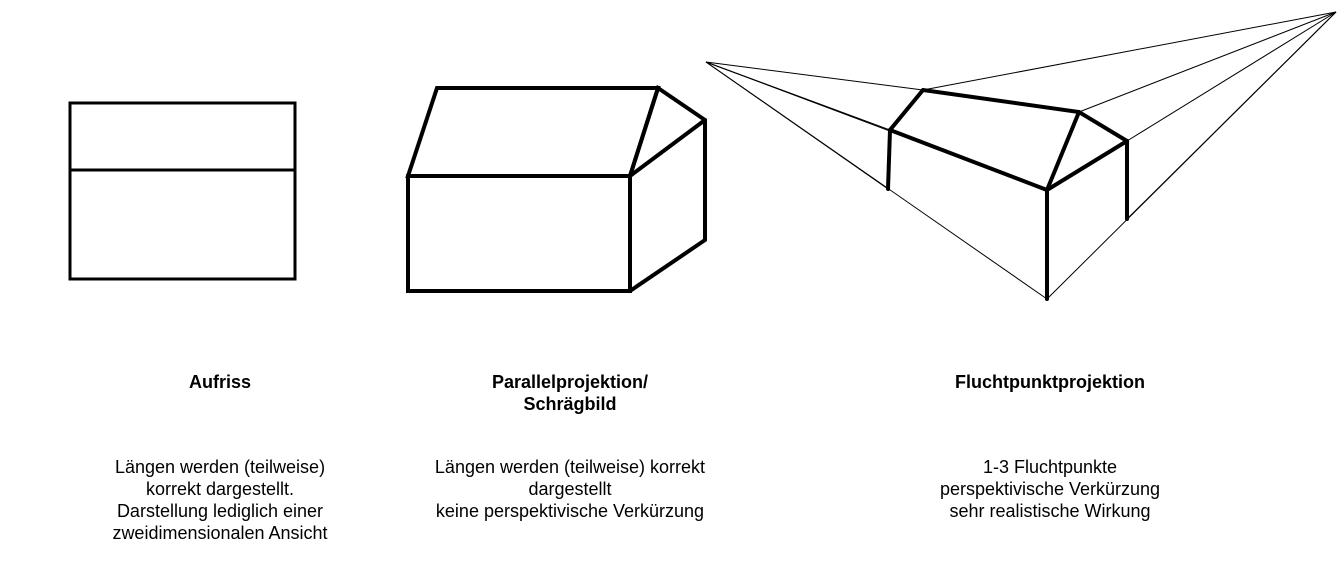 The width and height of the screenshot is (1344, 587). I want to click on aufriss-desc-line: zweidimensionalen Ansicht, so click(220, 533).